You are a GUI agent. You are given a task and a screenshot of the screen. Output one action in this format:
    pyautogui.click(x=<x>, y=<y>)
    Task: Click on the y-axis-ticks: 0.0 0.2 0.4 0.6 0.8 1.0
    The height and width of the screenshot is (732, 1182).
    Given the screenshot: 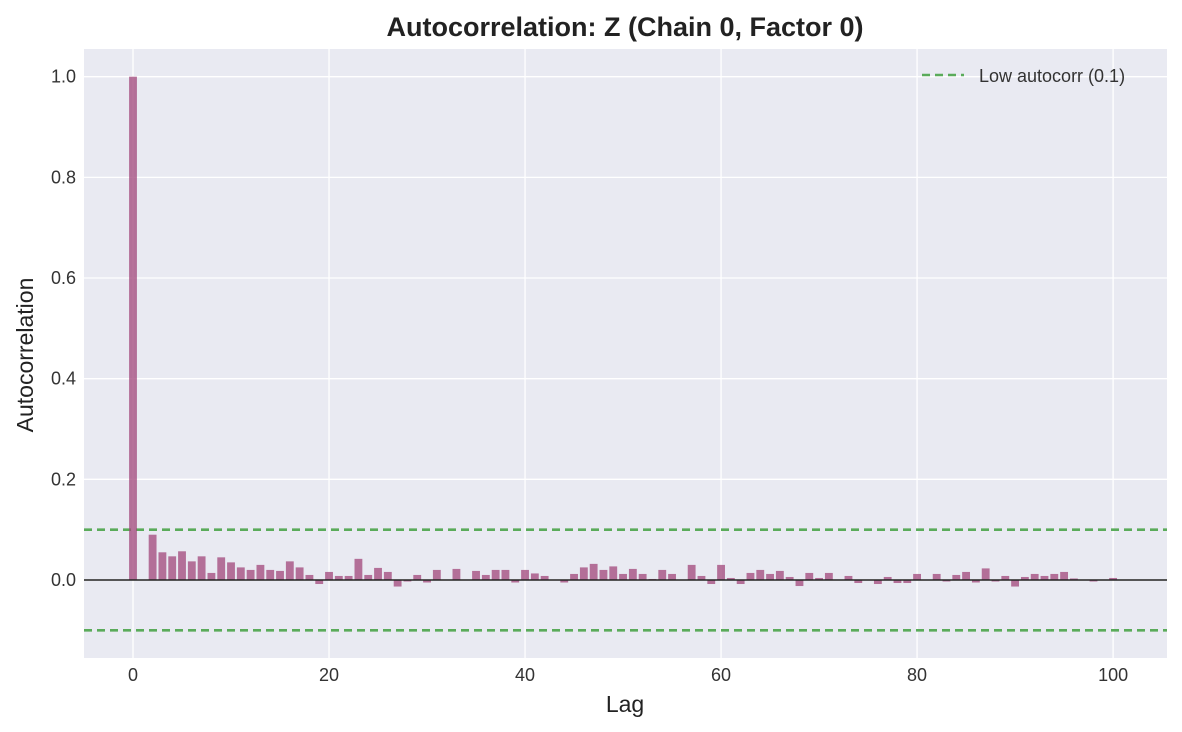 What is the action you would take?
    pyautogui.click(x=63, y=328)
    